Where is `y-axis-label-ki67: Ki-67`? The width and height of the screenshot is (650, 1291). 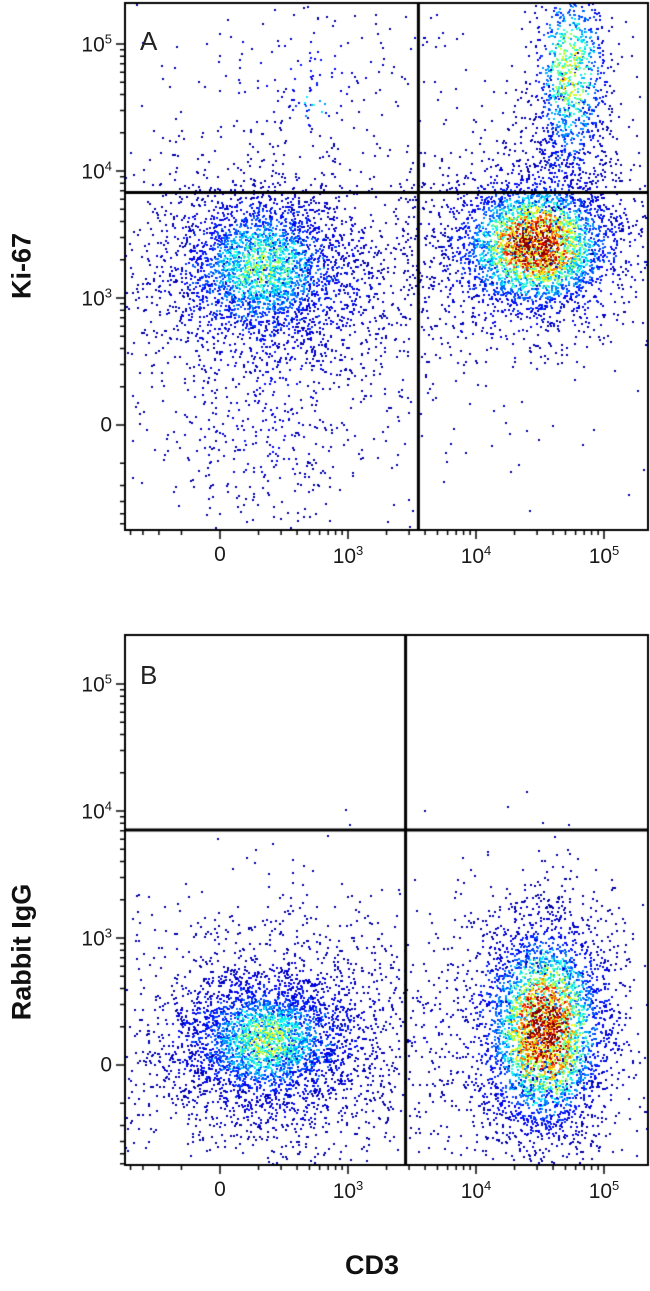 y-axis-label-ki67: Ki-67 is located at coordinates (21, 266).